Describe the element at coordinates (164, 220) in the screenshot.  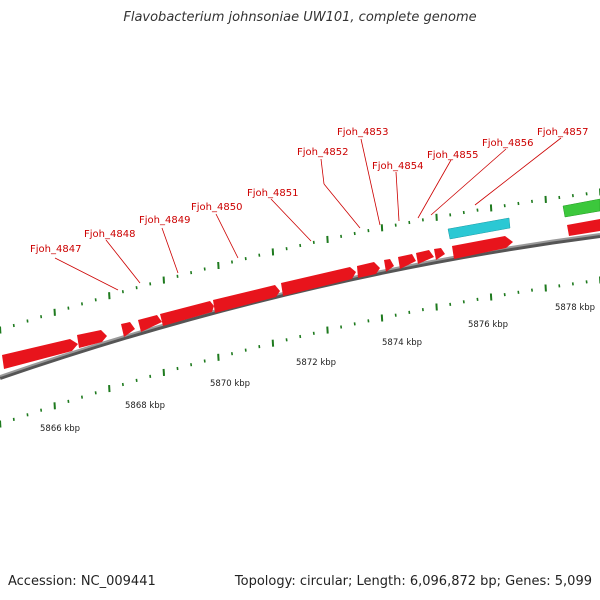
I see `gene-label: Fjoh_4849` at that location.